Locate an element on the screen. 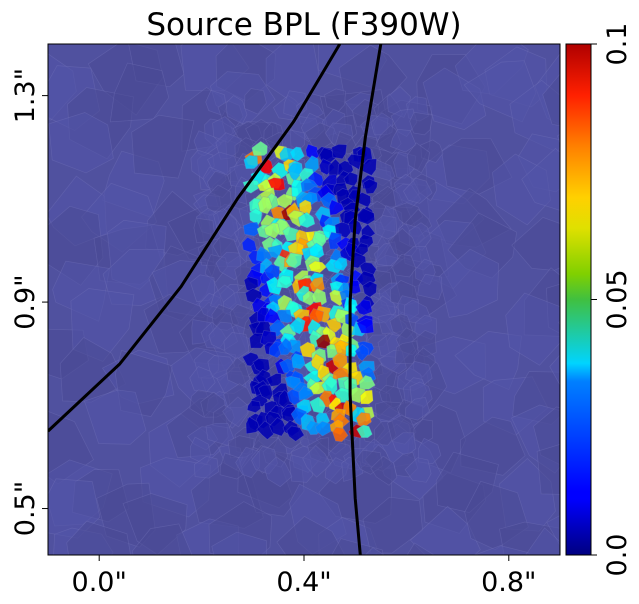 The image size is (639, 604). caustic-curve is located at coordinates (365, 299).